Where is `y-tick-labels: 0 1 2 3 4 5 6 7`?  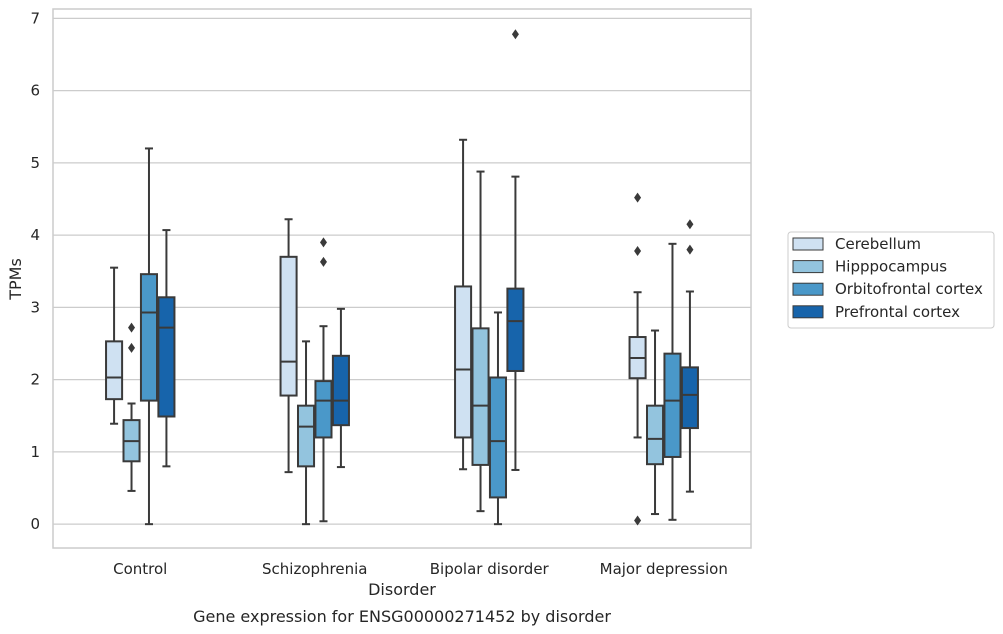
y-tick-labels: 0 1 2 3 4 5 6 7 is located at coordinates (35, 271).